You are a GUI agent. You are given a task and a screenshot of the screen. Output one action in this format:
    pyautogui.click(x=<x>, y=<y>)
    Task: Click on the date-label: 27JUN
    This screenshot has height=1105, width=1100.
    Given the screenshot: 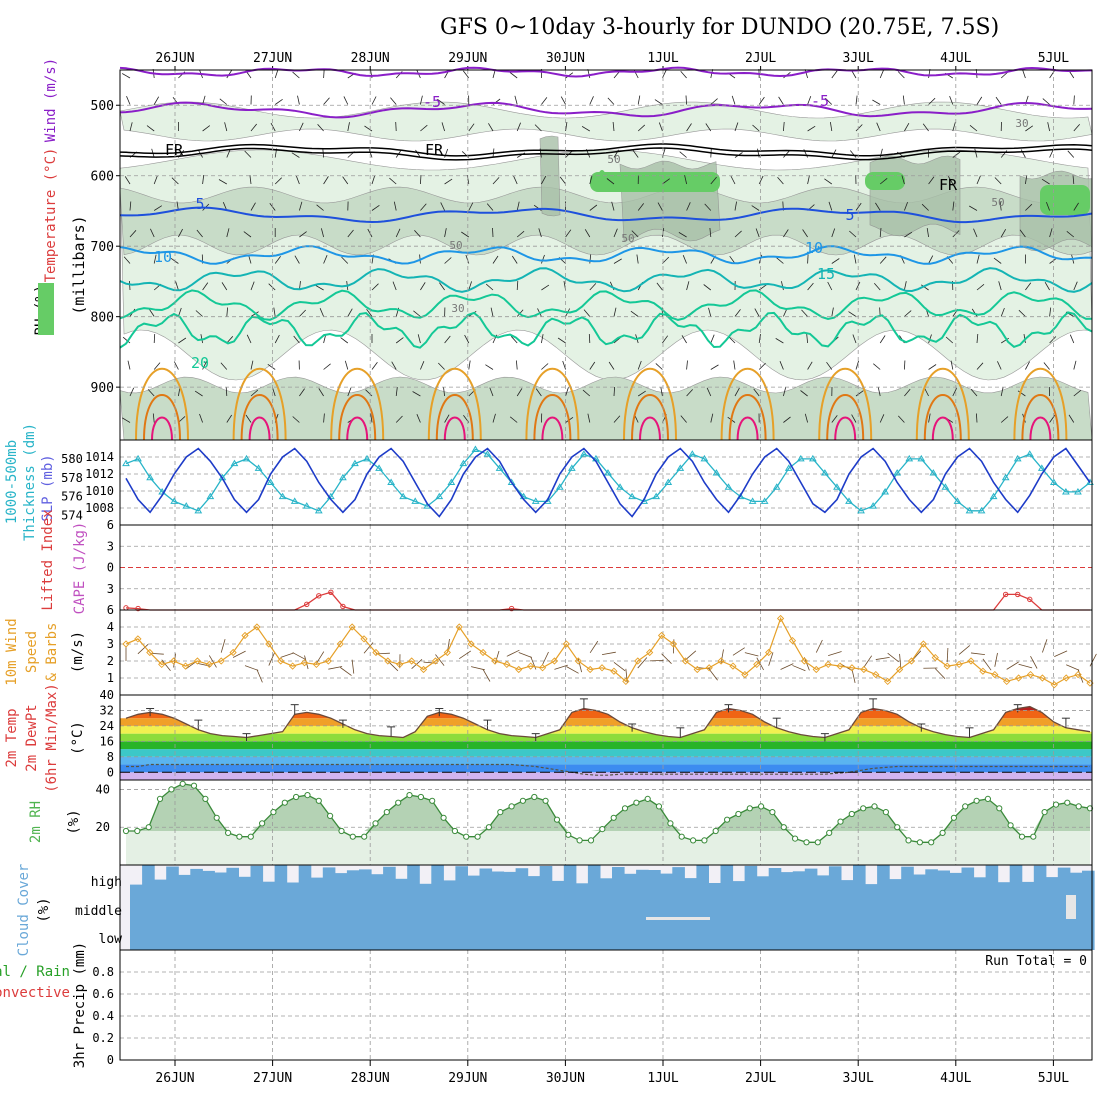 What is the action you would take?
    pyautogui.click(x=272, y=58)
    